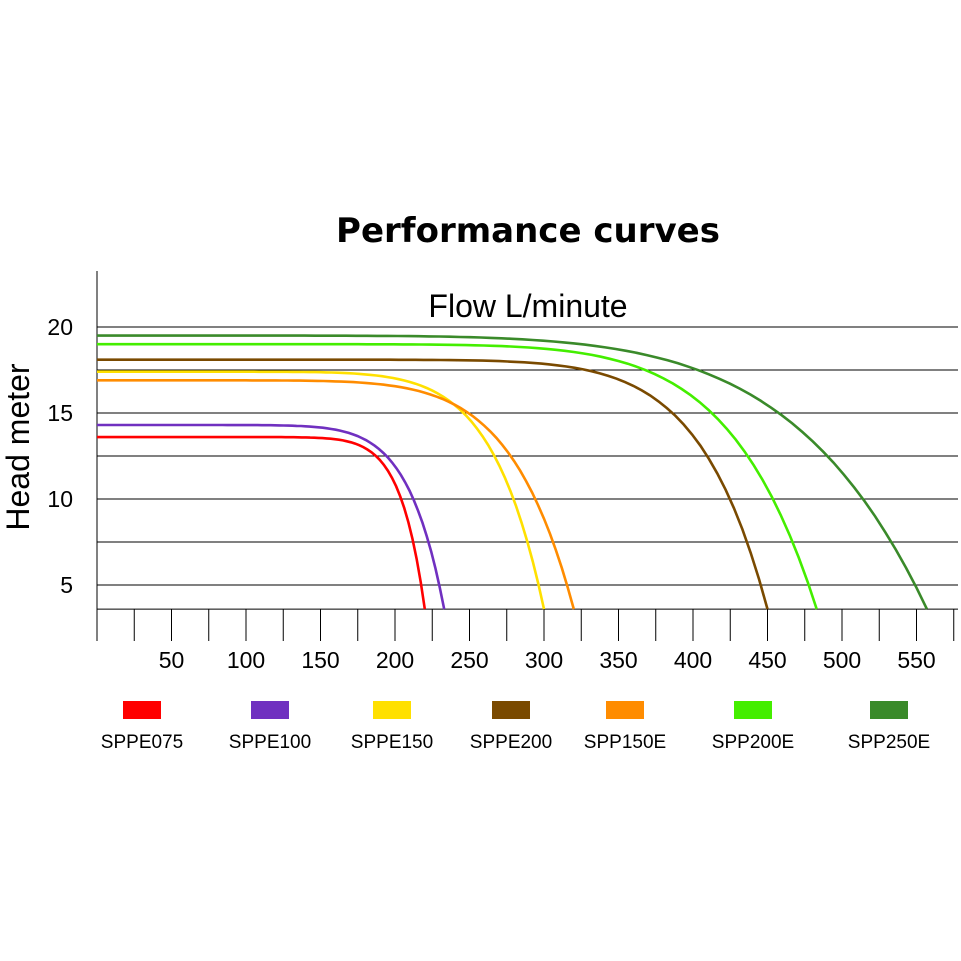  Describe the element at coordinates (60, 413) in the screenshot. I see `y-tick-label: 15` at that location.